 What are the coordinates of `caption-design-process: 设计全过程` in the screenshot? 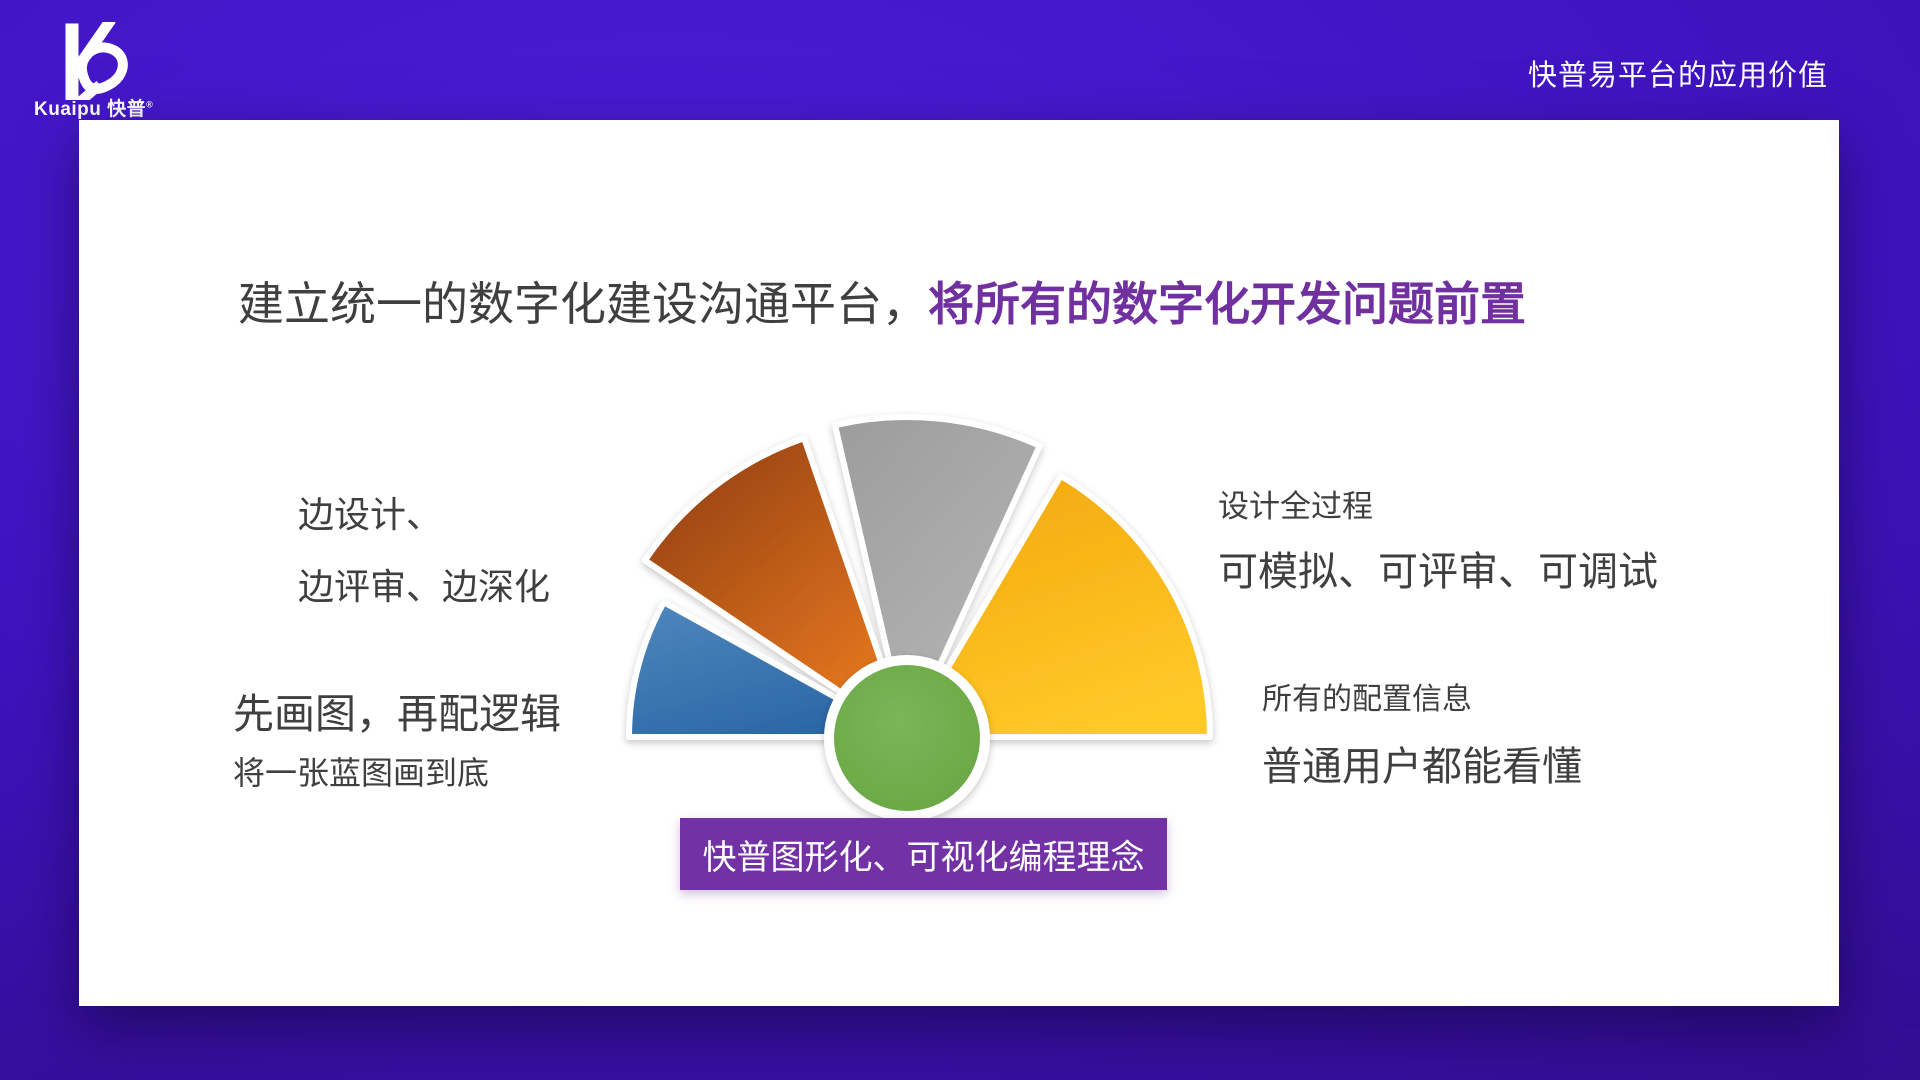 It's located at (1295, 506).